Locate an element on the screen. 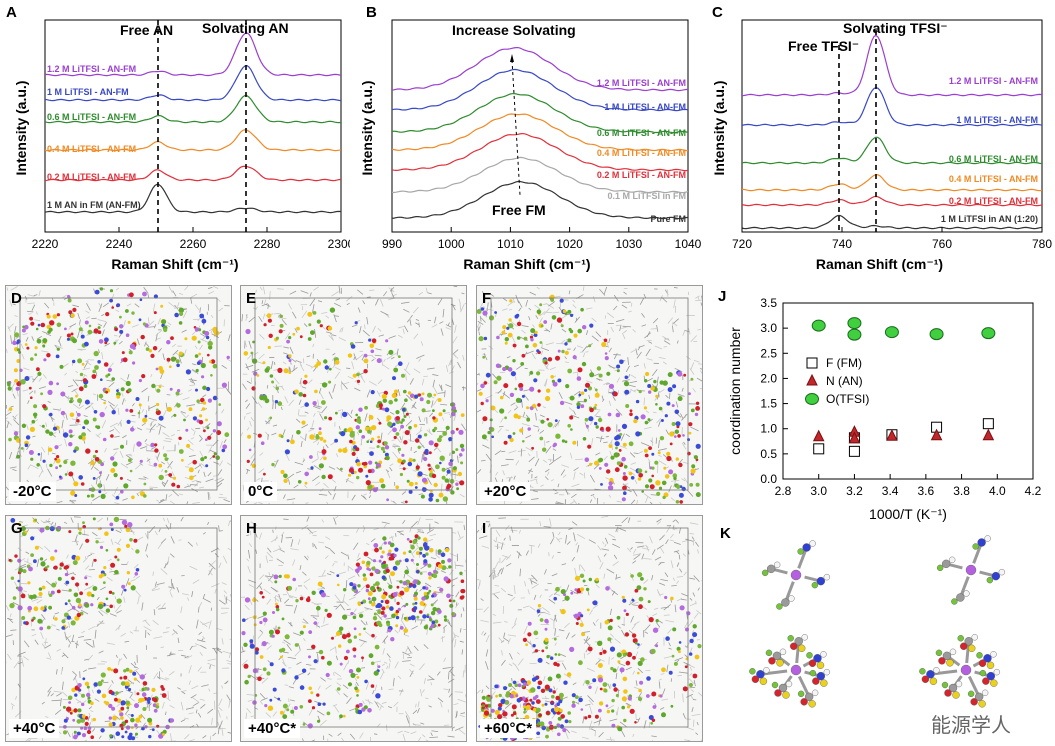  panel-a-traces is located at coordinates (193, 123).